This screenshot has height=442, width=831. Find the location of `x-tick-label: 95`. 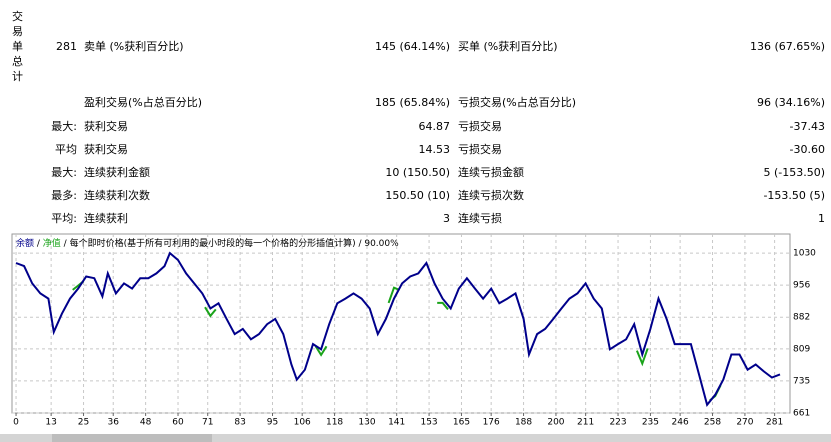

x-tick-label: 95 is located at coordinates (272, 423).